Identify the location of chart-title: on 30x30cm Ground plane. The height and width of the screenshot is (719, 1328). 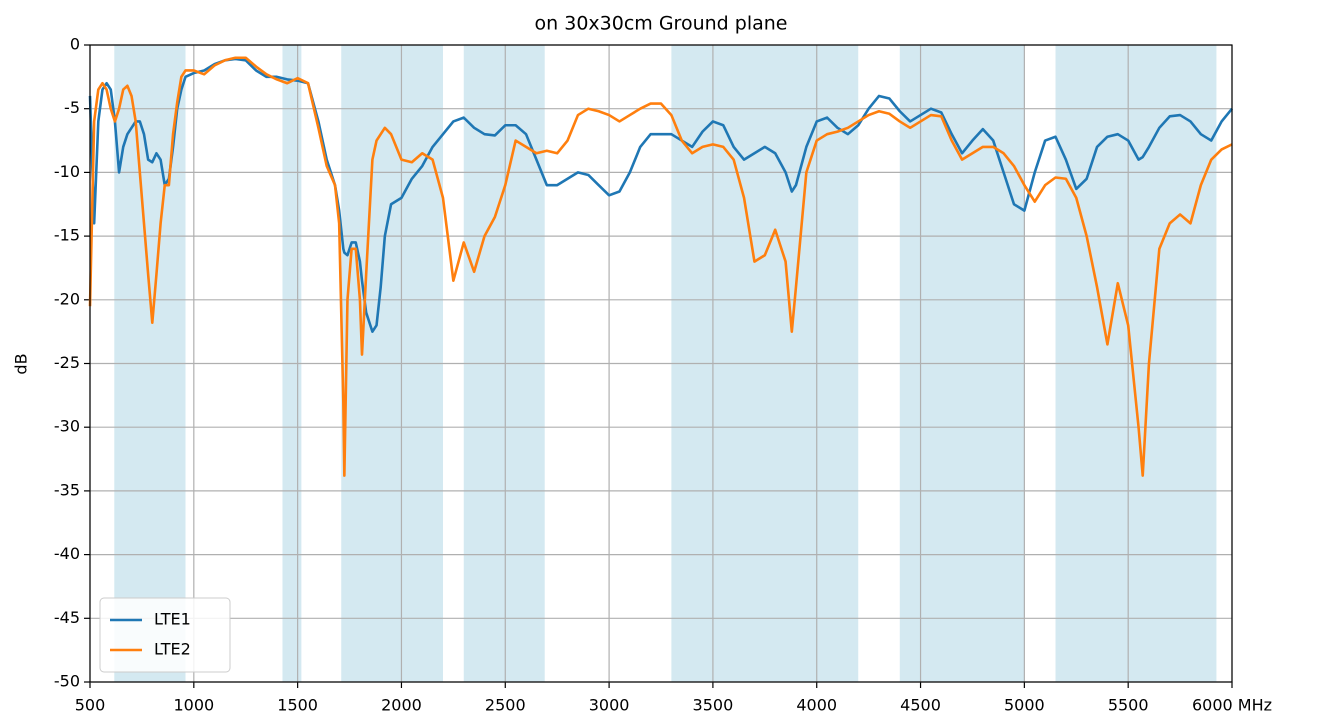
(661, 24).